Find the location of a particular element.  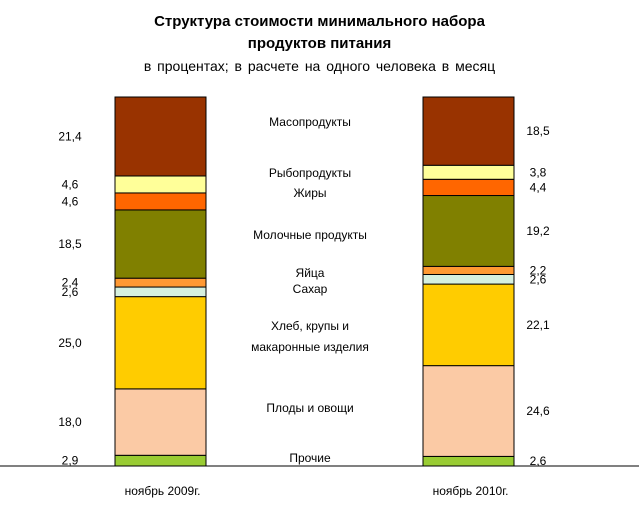

value-label-5-0: 18,5 is located at coordinates (70, 244).